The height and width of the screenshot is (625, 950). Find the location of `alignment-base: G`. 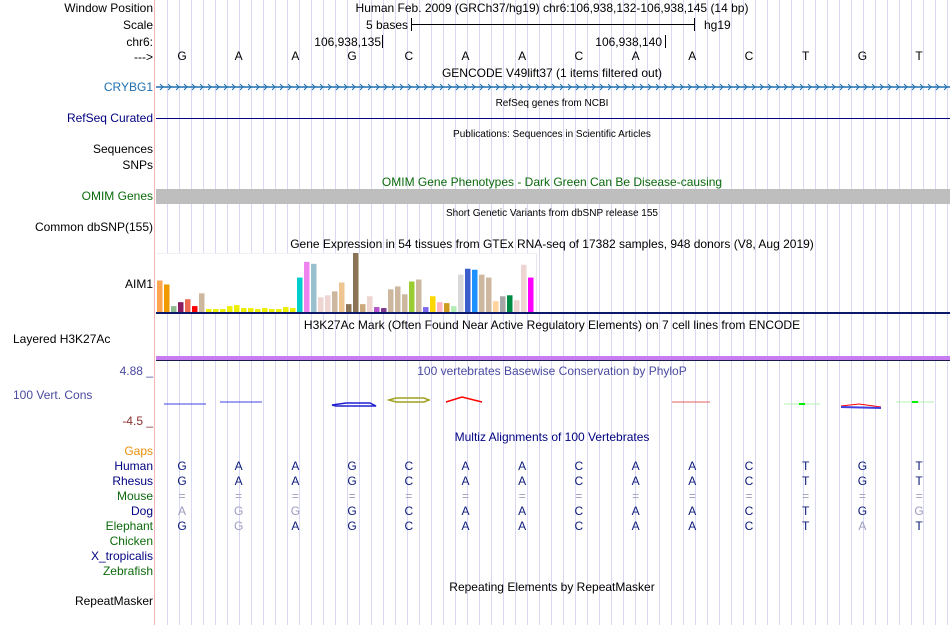

alignment-base: G is located at coordinates (862, 511).